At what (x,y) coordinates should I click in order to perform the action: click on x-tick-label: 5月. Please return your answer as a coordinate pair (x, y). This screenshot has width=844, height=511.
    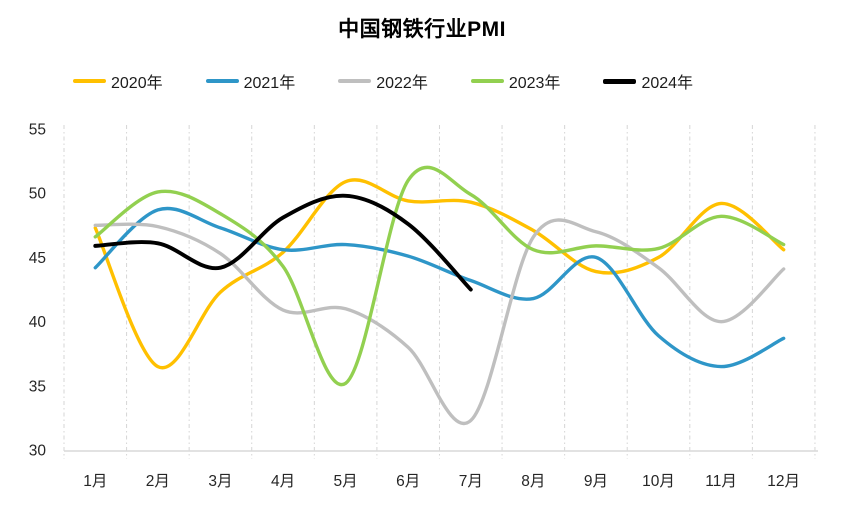
    Looking at the image, I should click on (346, 481).